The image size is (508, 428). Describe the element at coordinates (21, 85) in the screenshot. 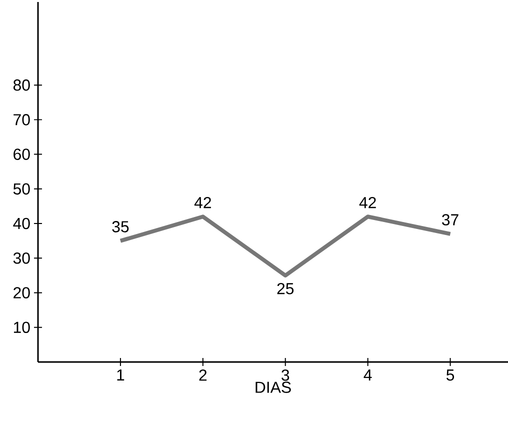

I see `y-tick-label: 80` at that location.